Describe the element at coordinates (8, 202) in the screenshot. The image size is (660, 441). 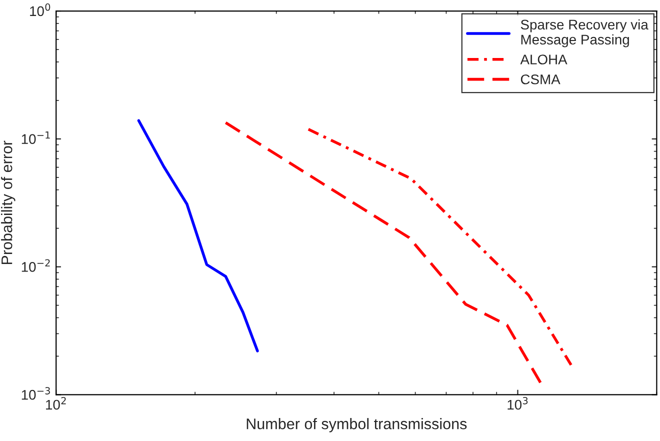
I see `y-axis-title: Probability of error` at that location.